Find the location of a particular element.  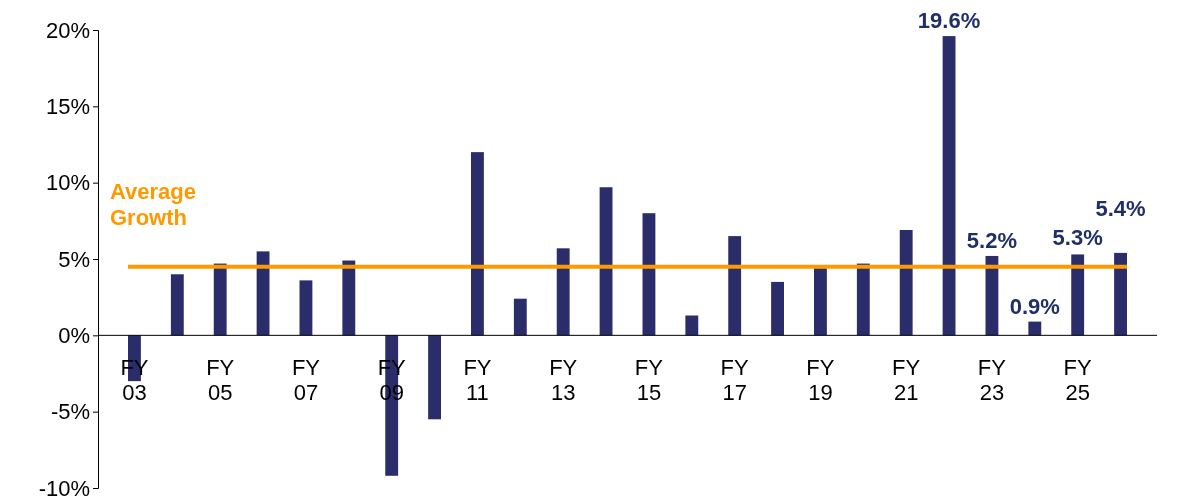

y-tick-label: 20% is located at coordinates (67, 30).